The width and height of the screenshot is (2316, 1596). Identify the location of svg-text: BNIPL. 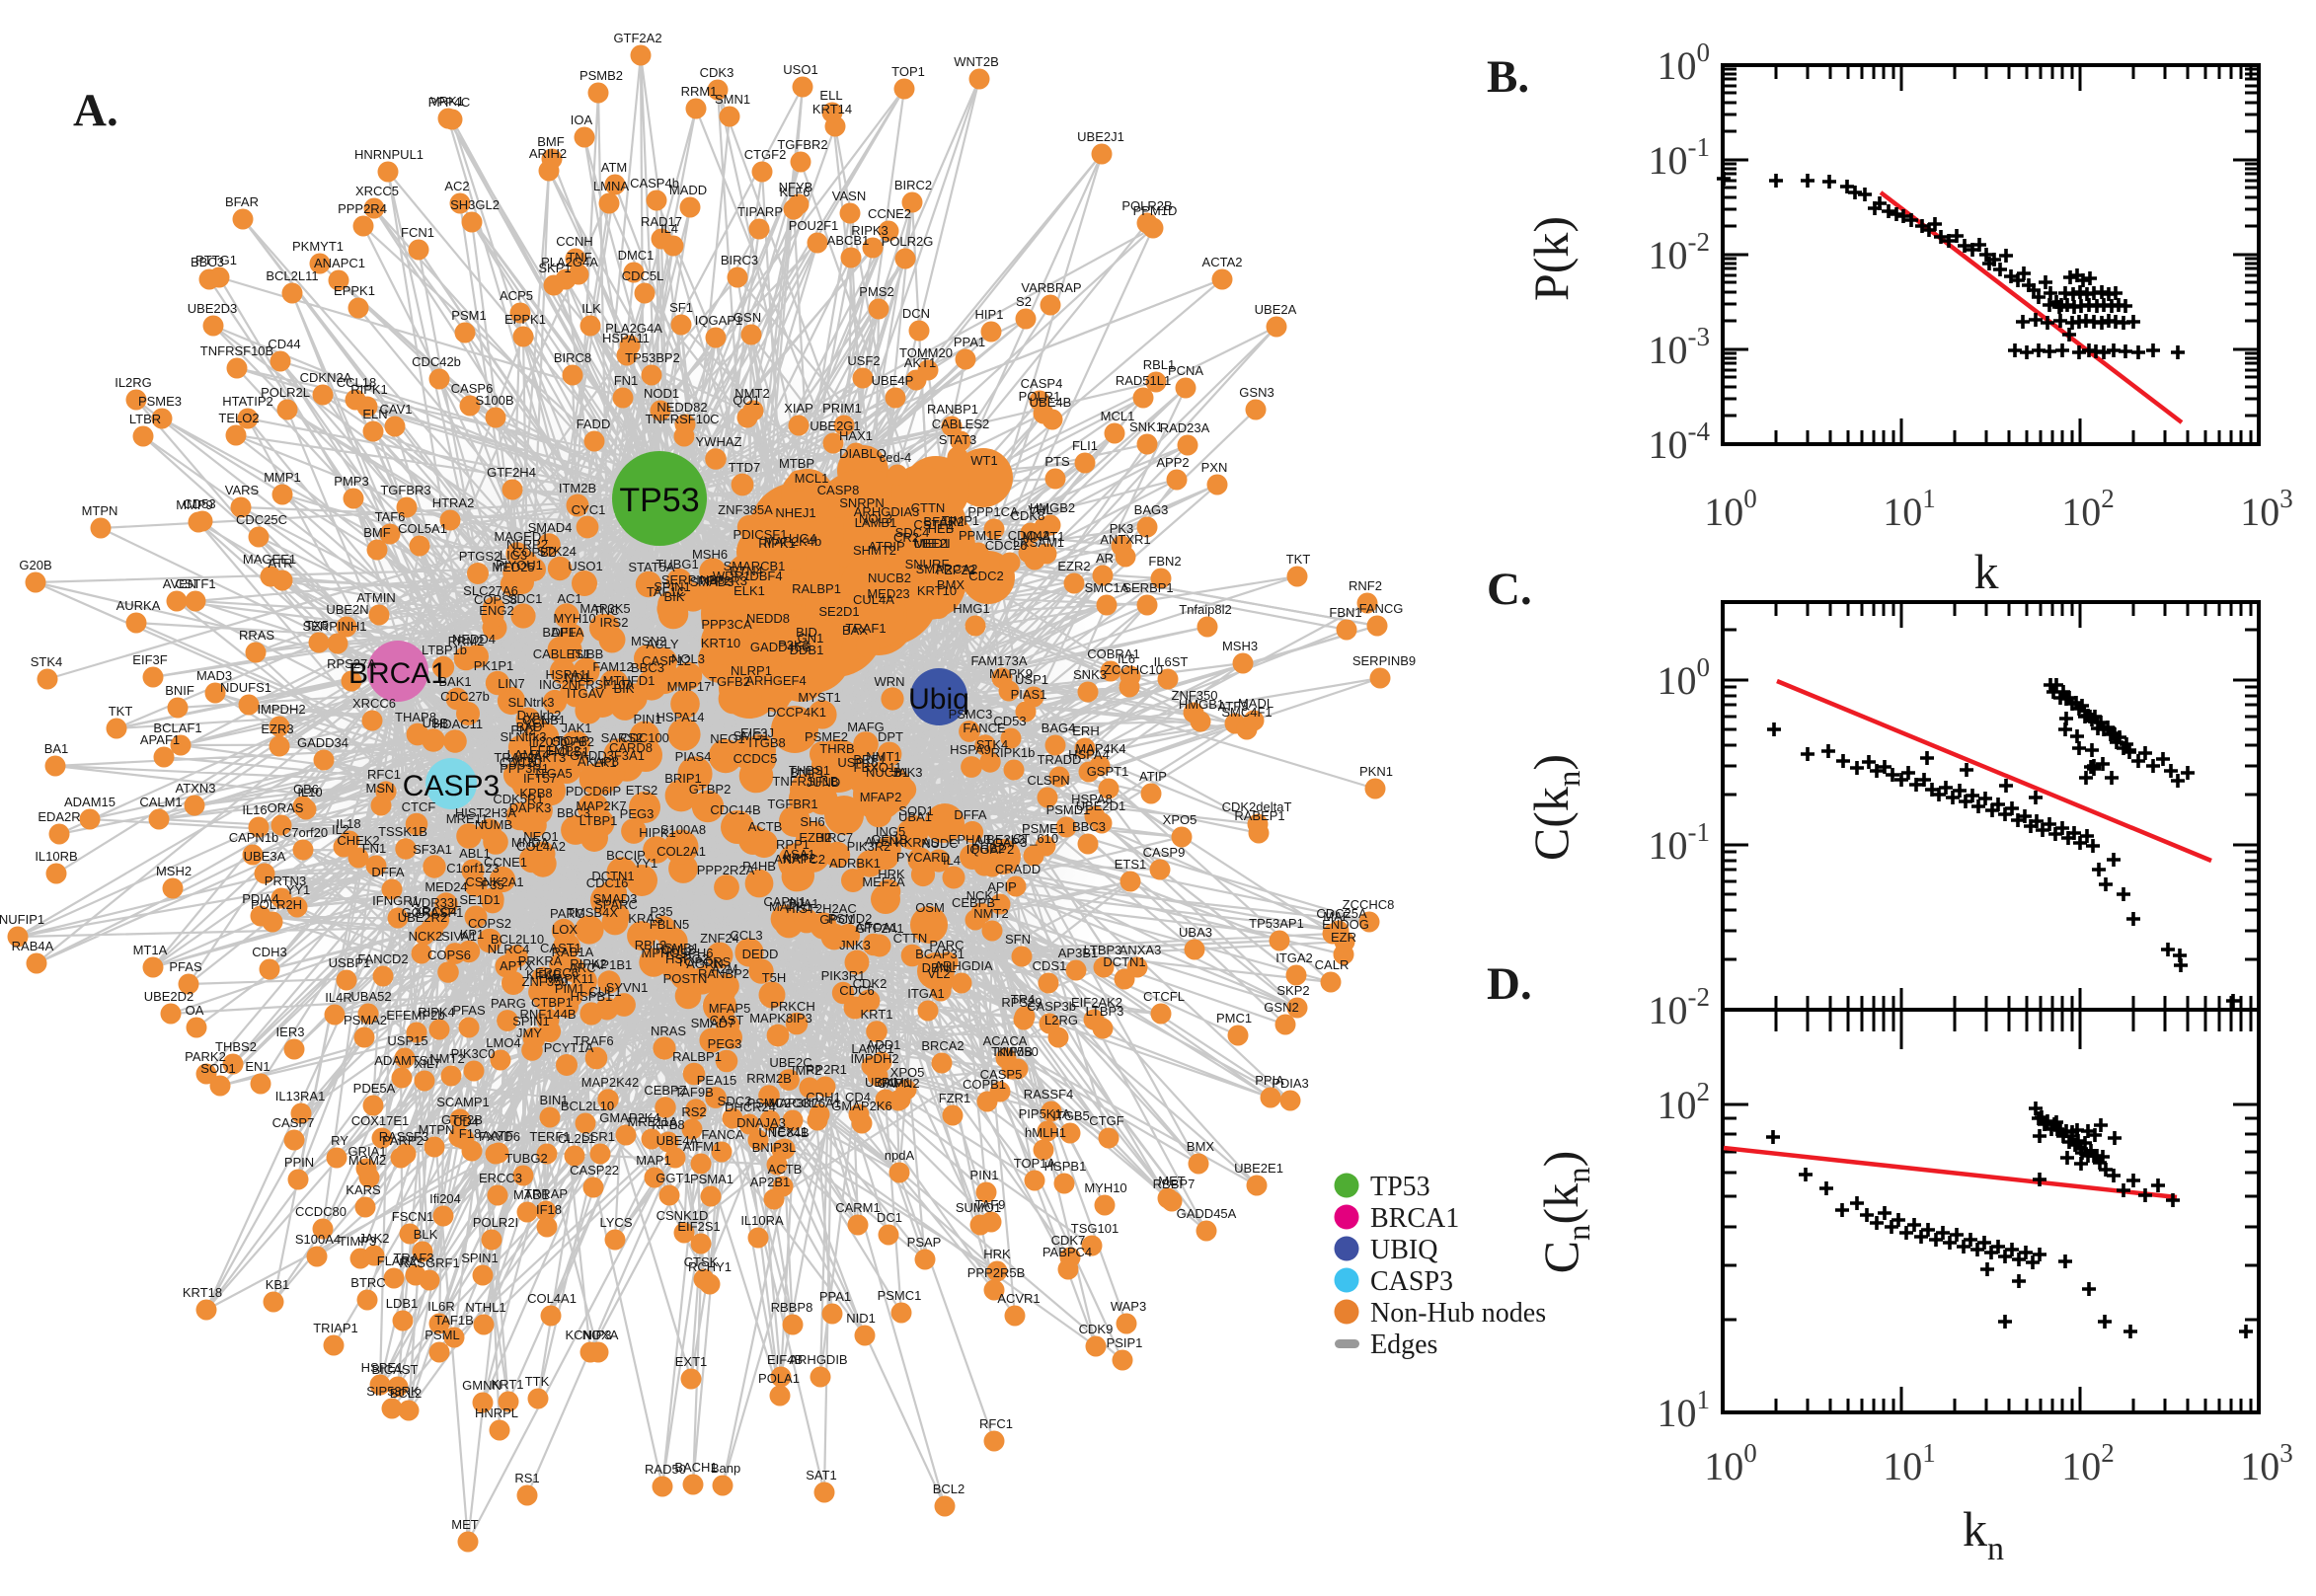
(809, 772).